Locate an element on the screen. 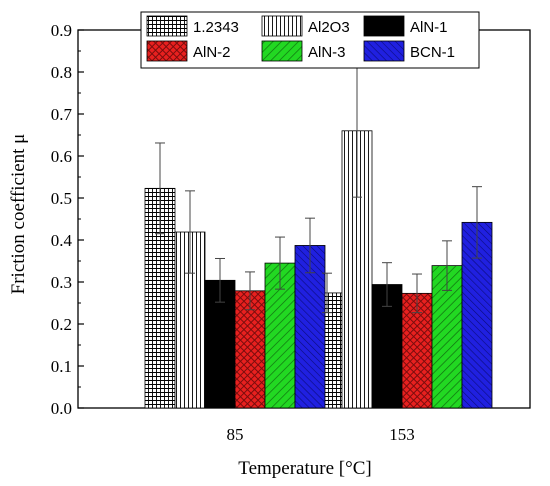 The height and width of the screenshot is (486, 550). error-bar-1.2343-85 is located at coordinates (160, 188).